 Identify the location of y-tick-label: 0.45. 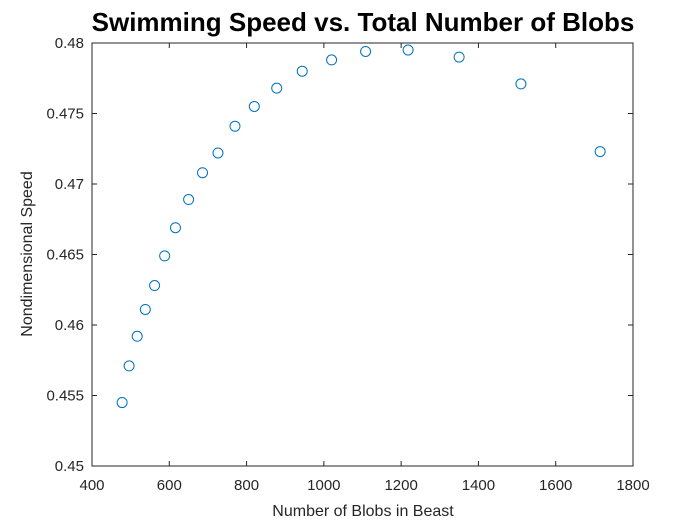
(69, 466).